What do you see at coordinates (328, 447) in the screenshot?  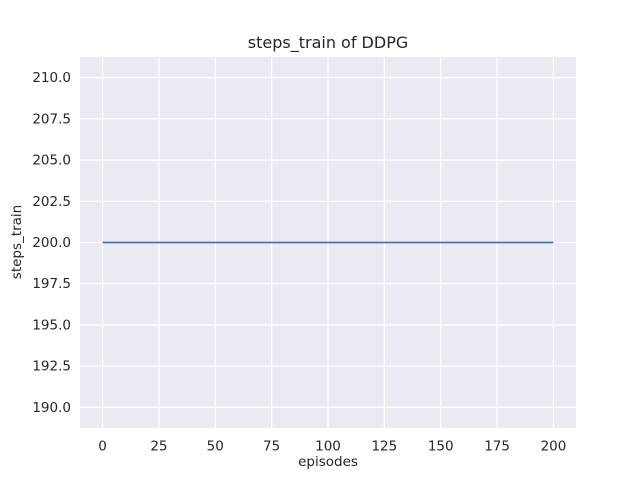 I see `x-tick-label: 100` at bounding box center [328, 447].